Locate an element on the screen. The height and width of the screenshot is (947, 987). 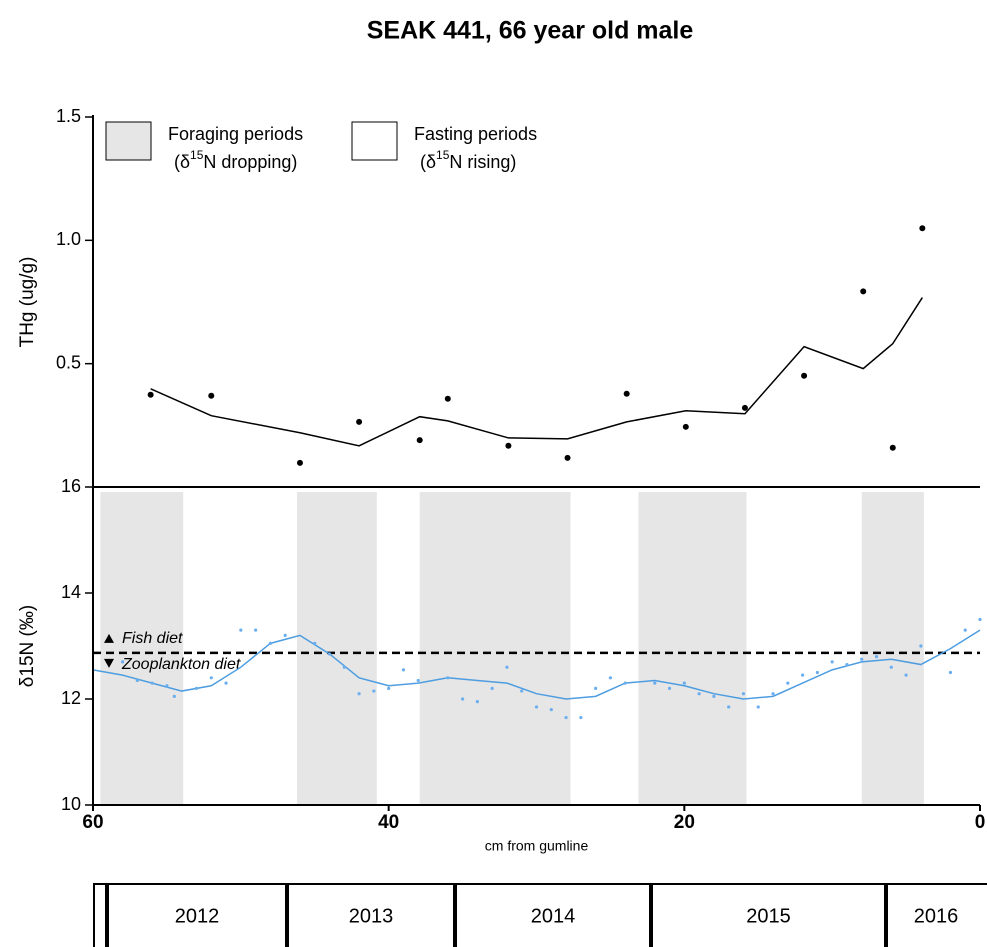
year-label: 2013 is located at coordinates (371, 916).